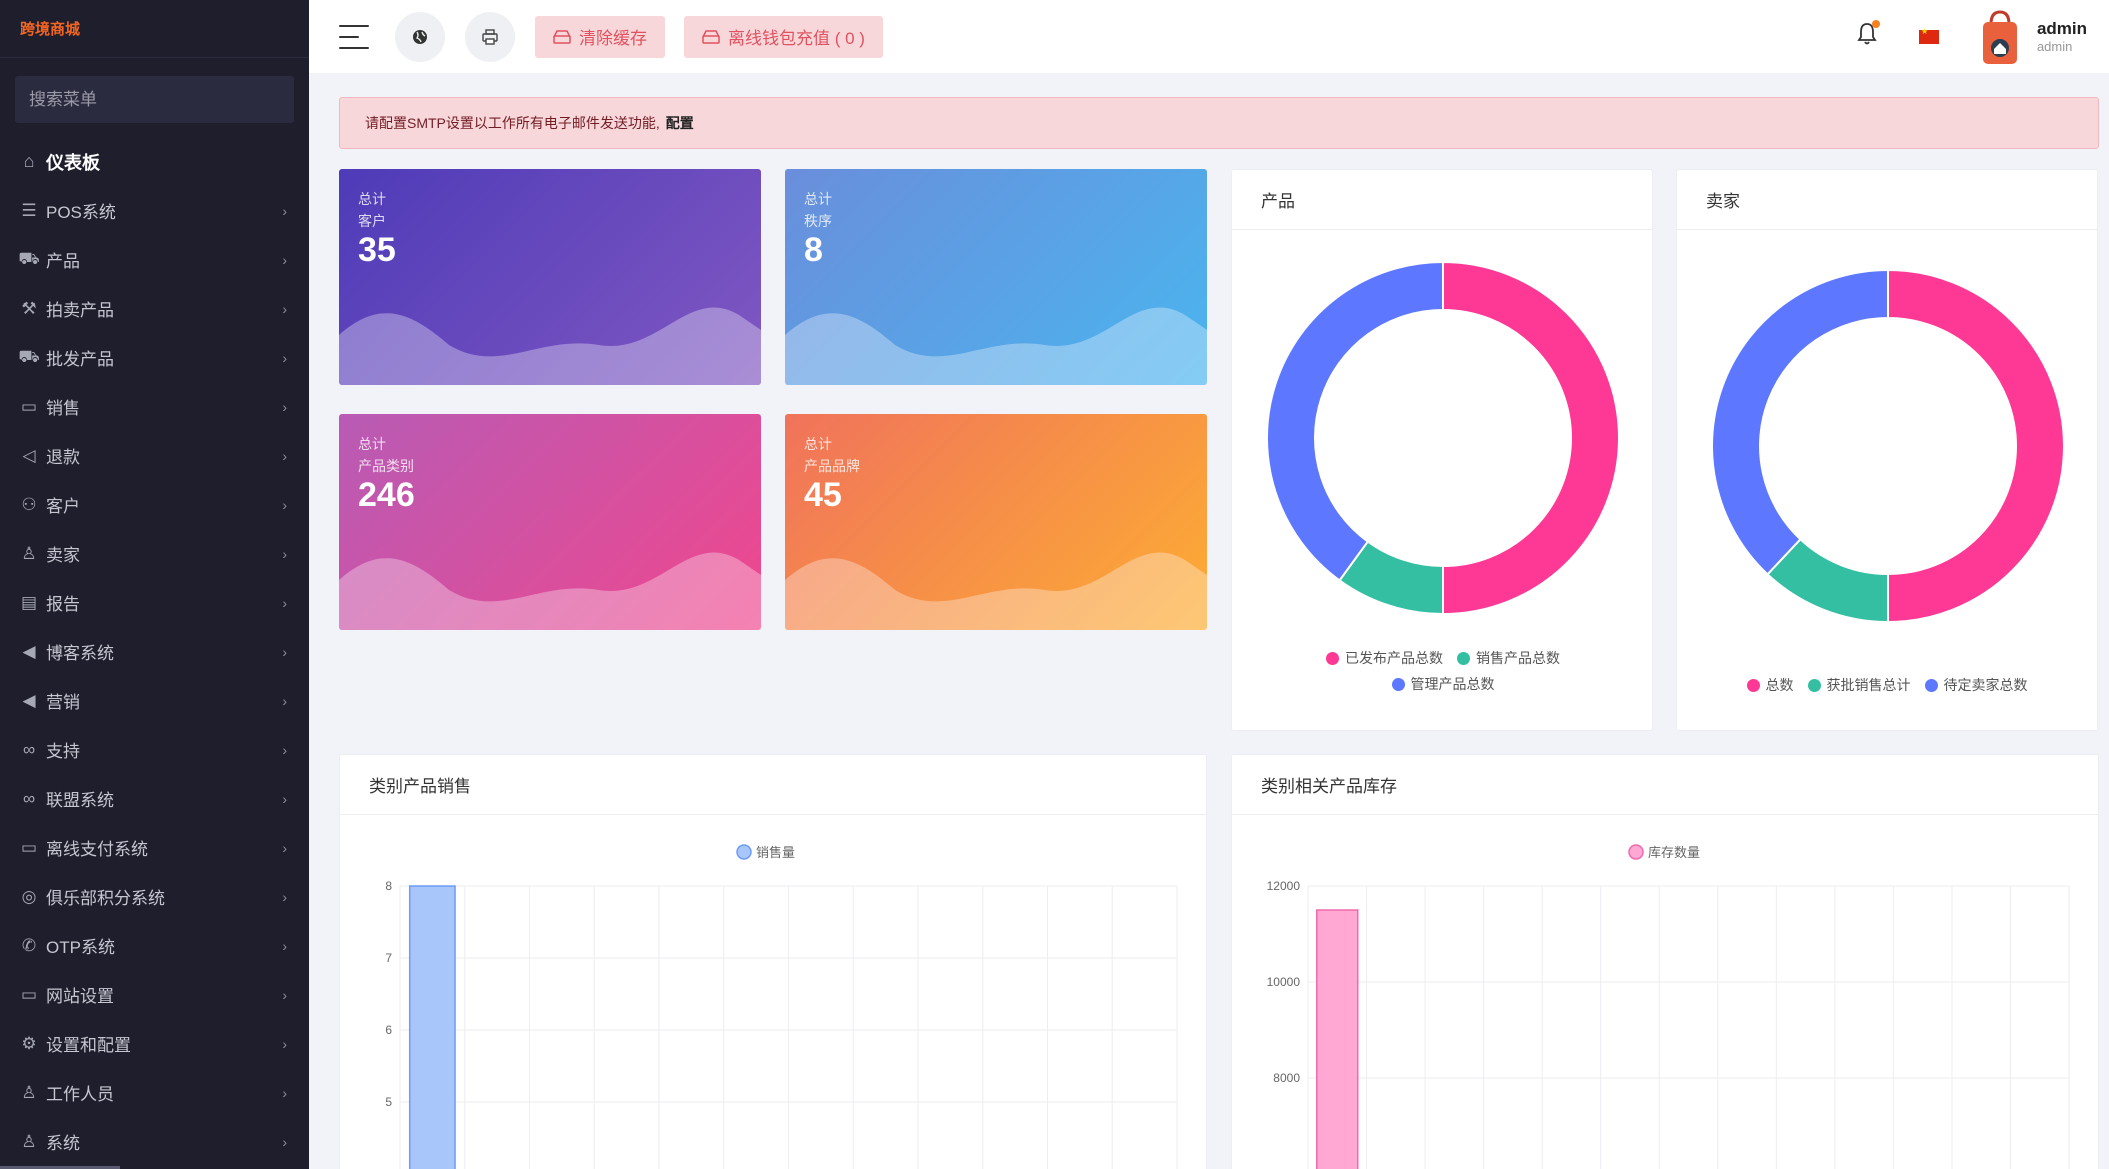 This screenshot has height=1169, width=2109. Describe the element at coordinates (63, 555) in the screenshot. I see `sidebar-item-label: 卖家` at that location.